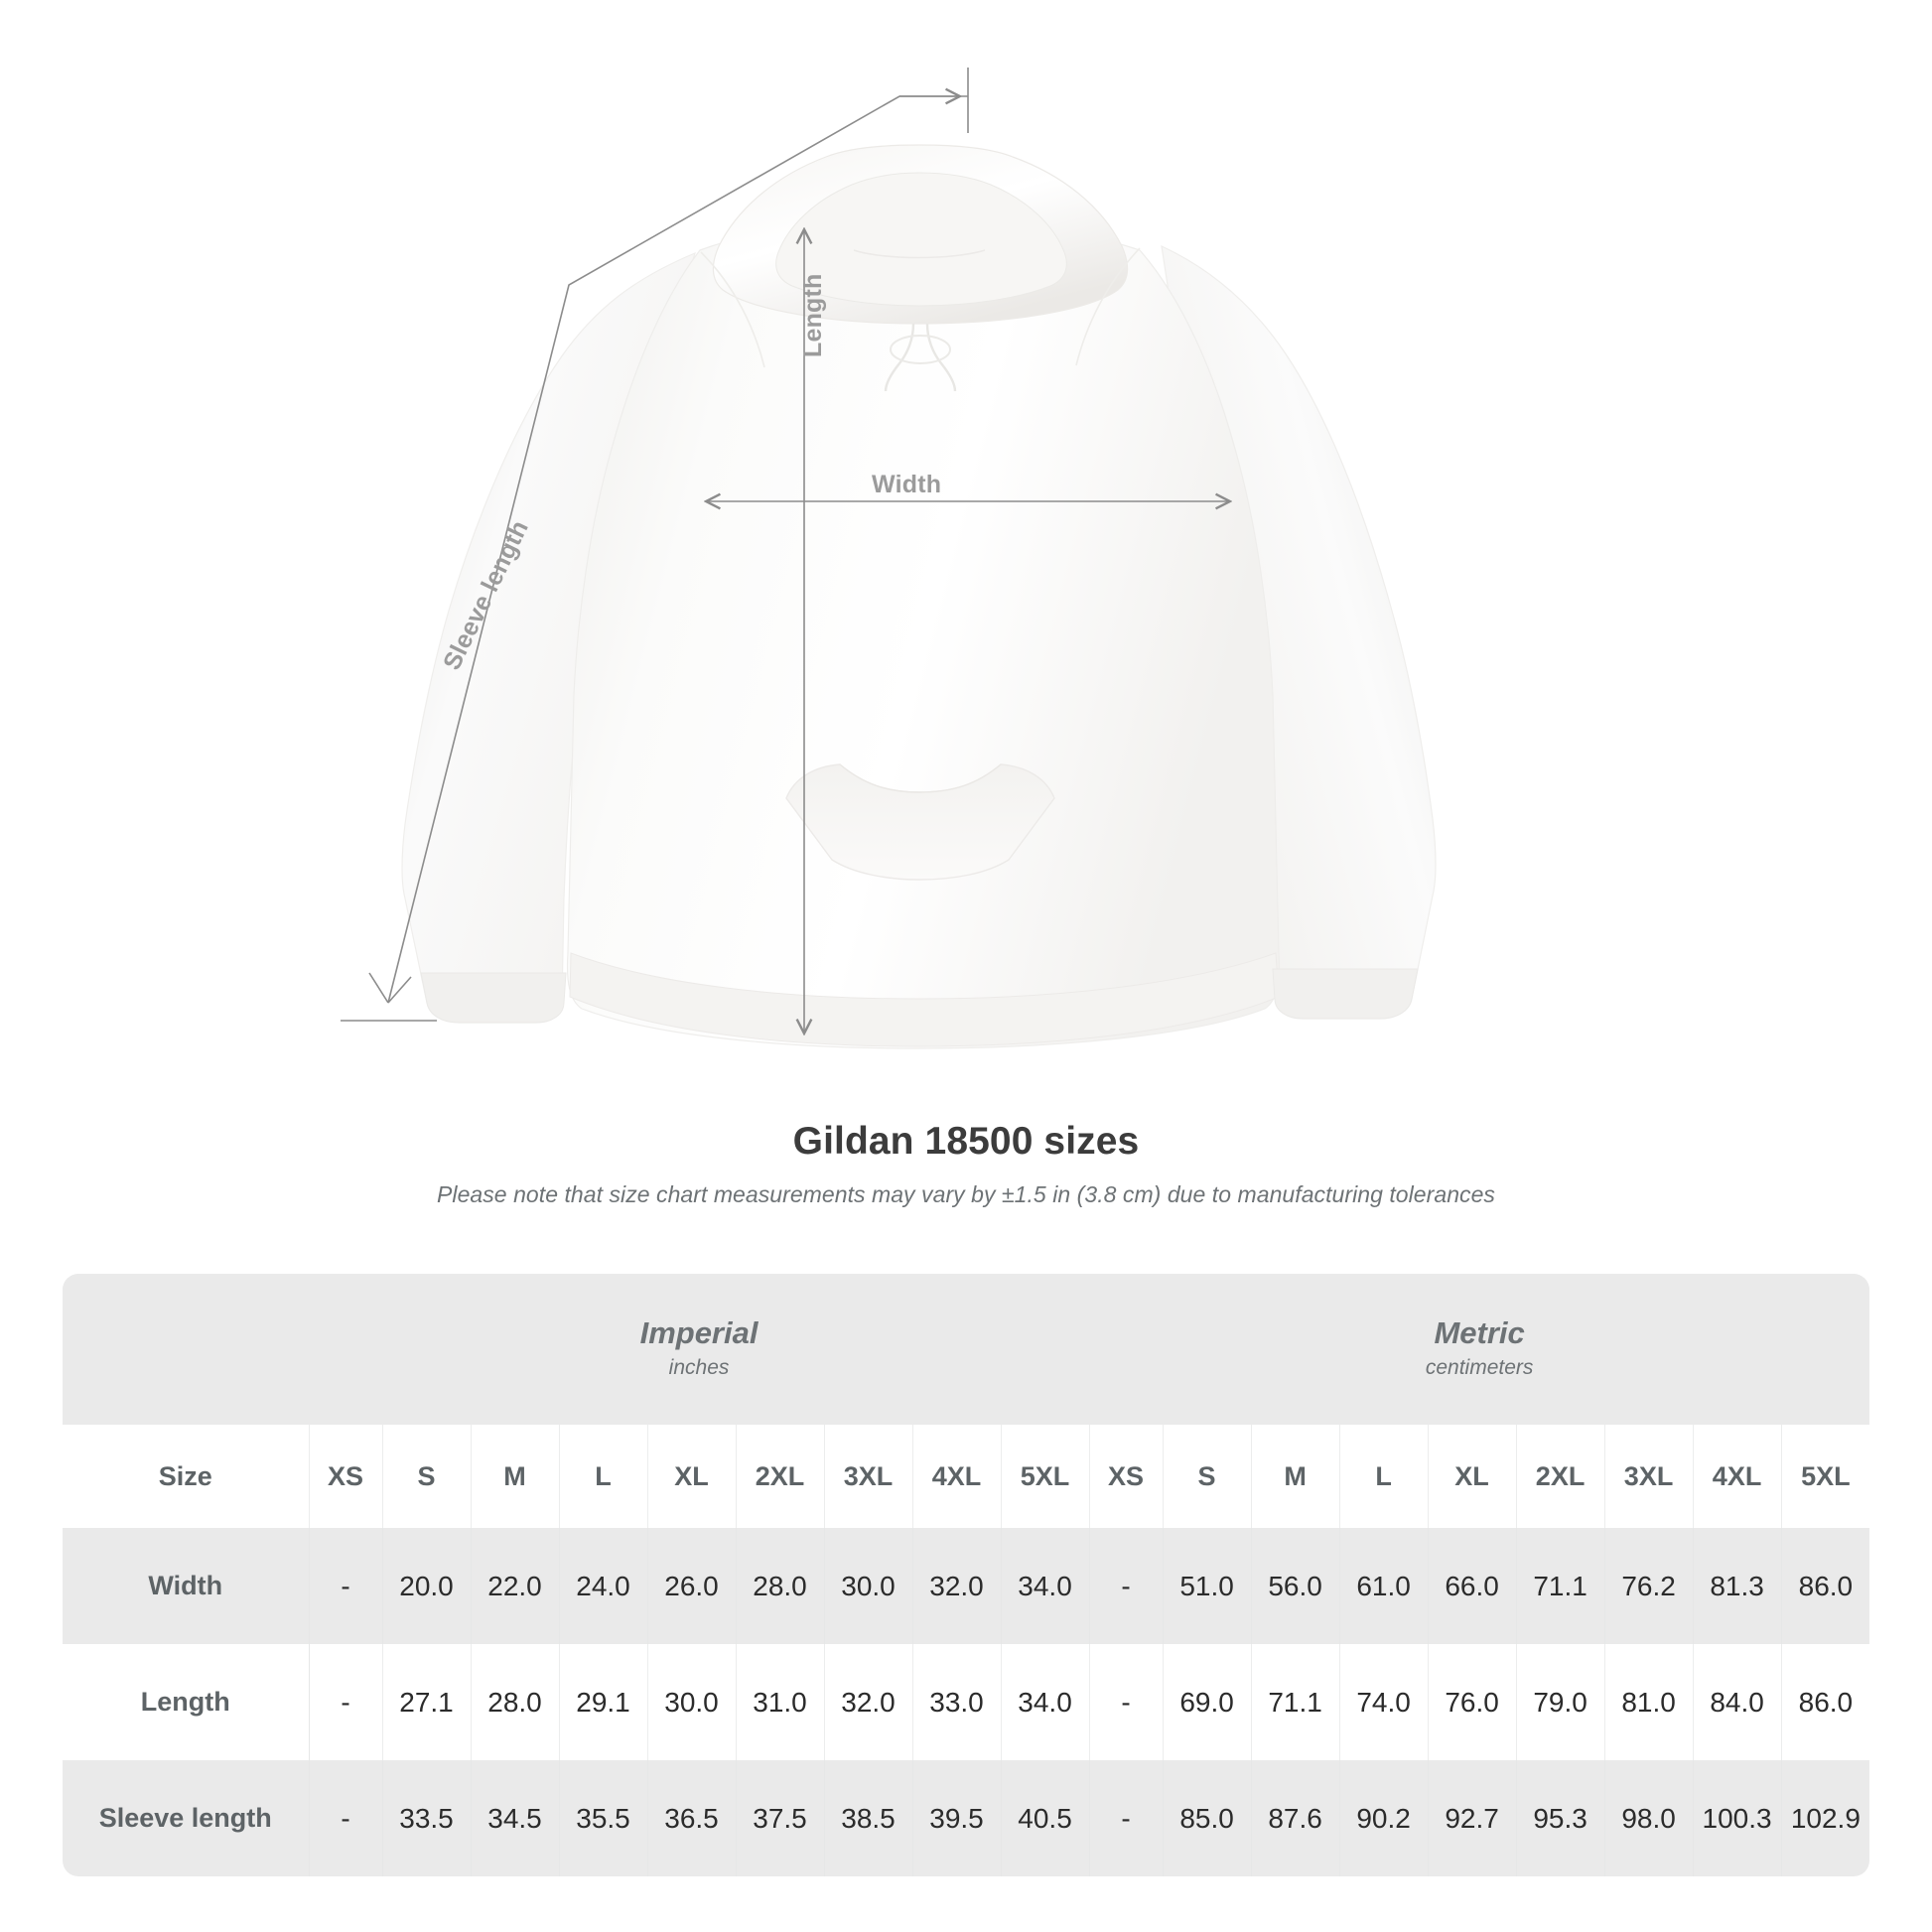 This screenshot has height=1932, width=1932. Describe the element at coordinates (869, 1586) in the screenshot. I see `cell-width-imperial-3xl: 30.0` at that location.